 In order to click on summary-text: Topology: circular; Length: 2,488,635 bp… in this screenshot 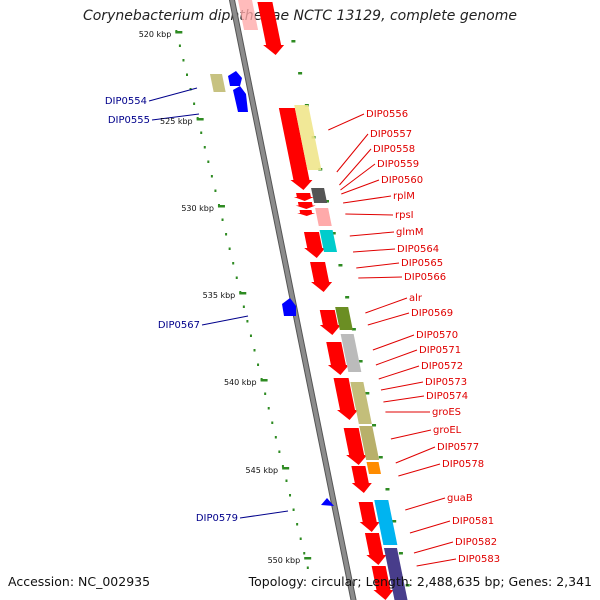, I will do `click(420, 581)`.